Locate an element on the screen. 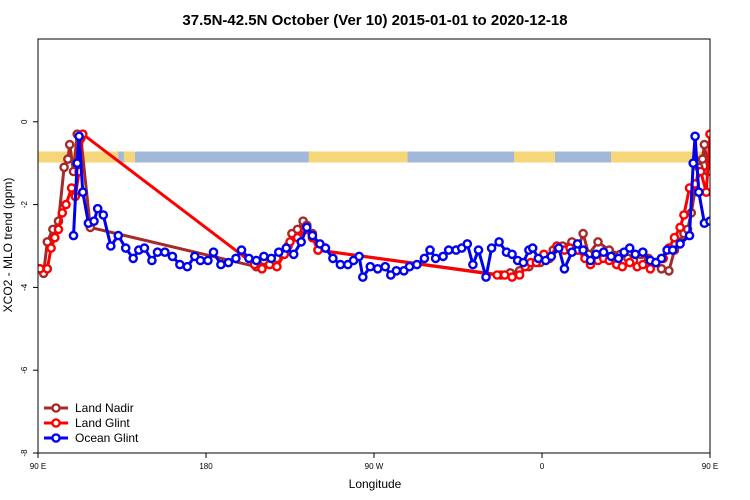 This screenshot has width=750, height=500. legend-item-ocean-glint: Ocean Glint is located at coordinates (91, 438).